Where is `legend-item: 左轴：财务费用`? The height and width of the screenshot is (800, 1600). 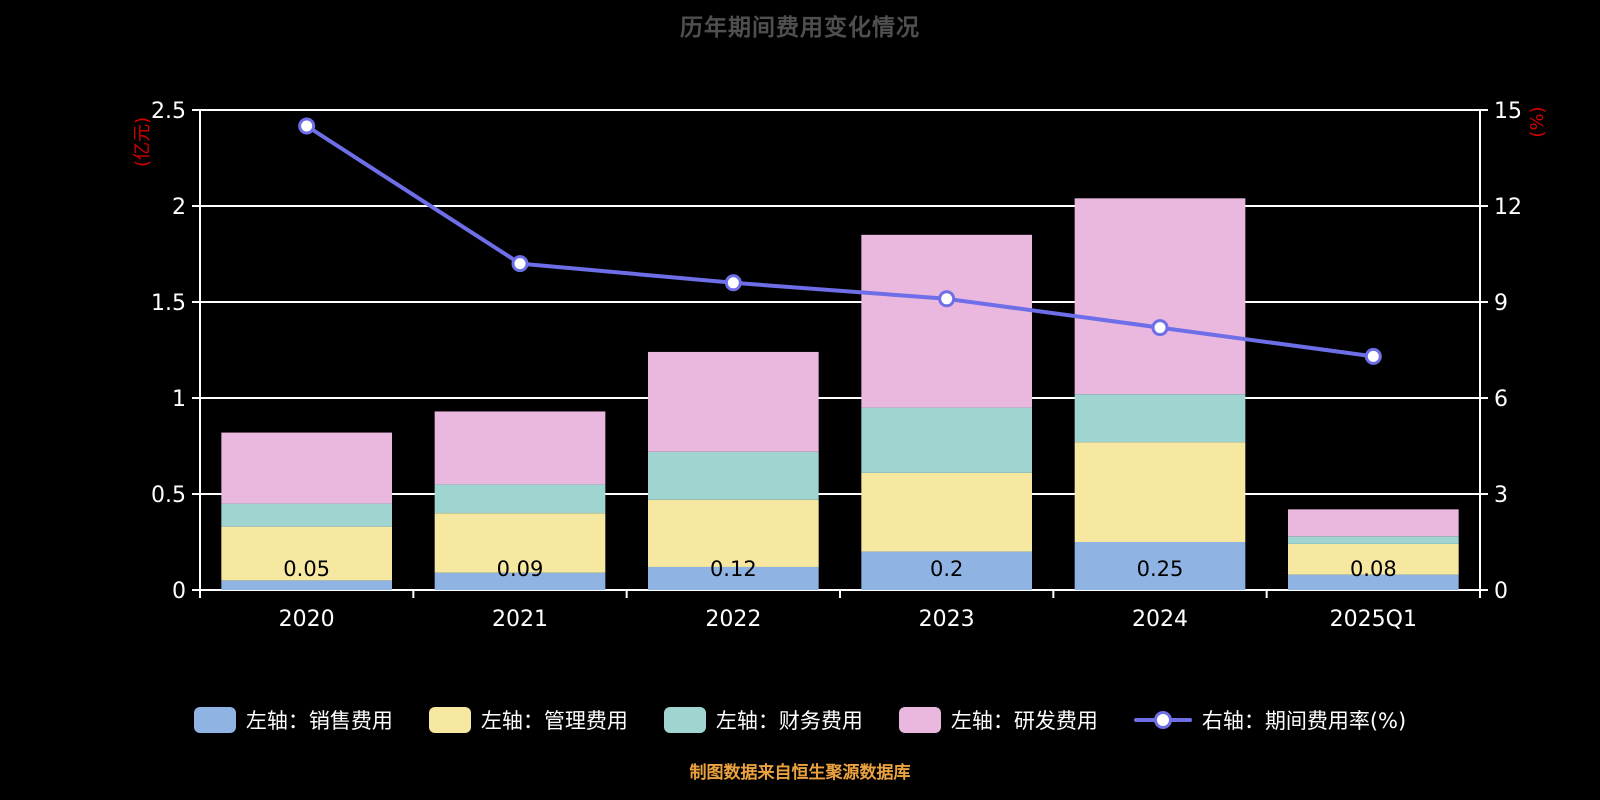
legend-item: 左轴：财务费用 is located at coordinates (763, 720).